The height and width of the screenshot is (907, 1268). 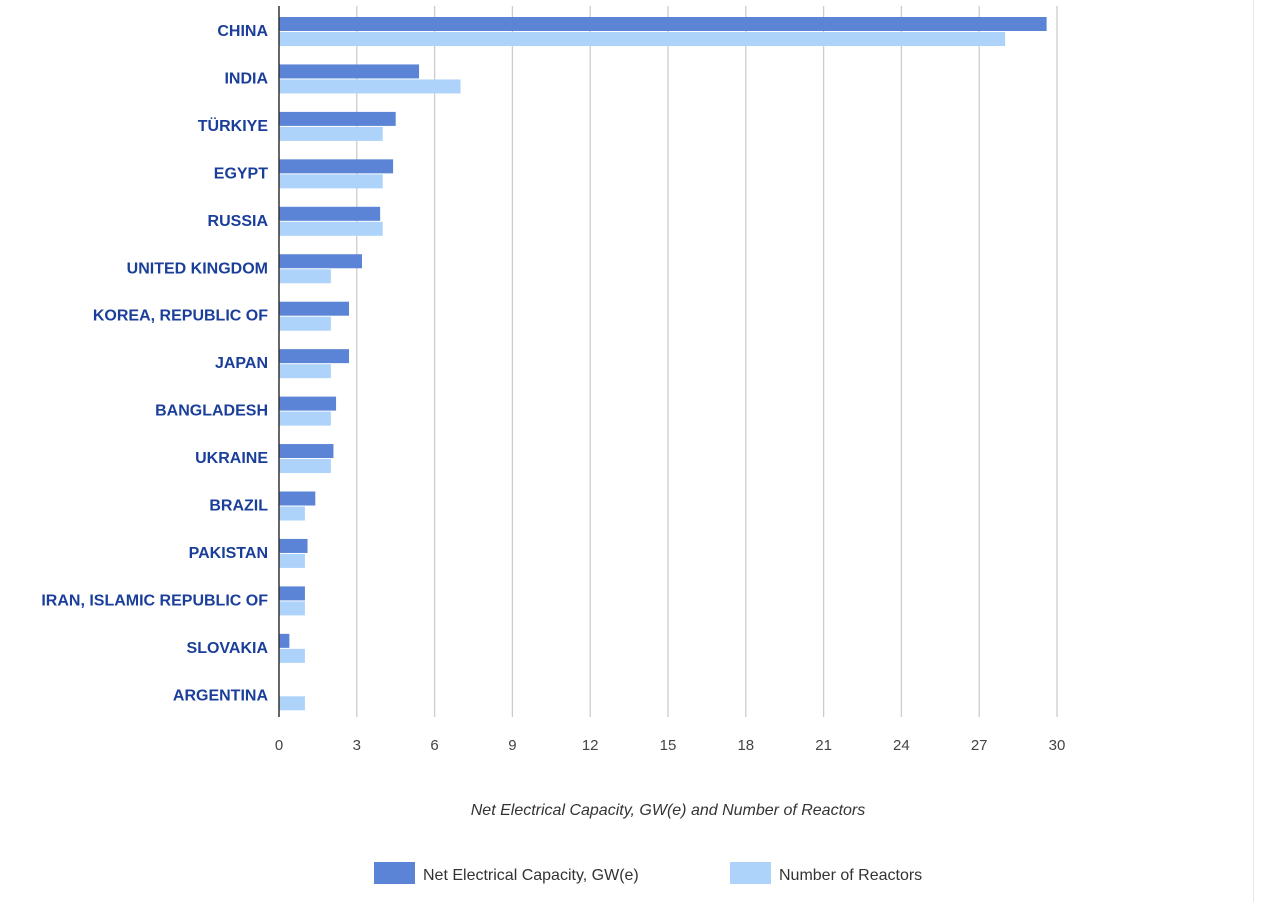 What do you see at coordinates (211, 411) in the screenshot?
I see `category-label: BANGLADESH` at bounding box center [211, 411].